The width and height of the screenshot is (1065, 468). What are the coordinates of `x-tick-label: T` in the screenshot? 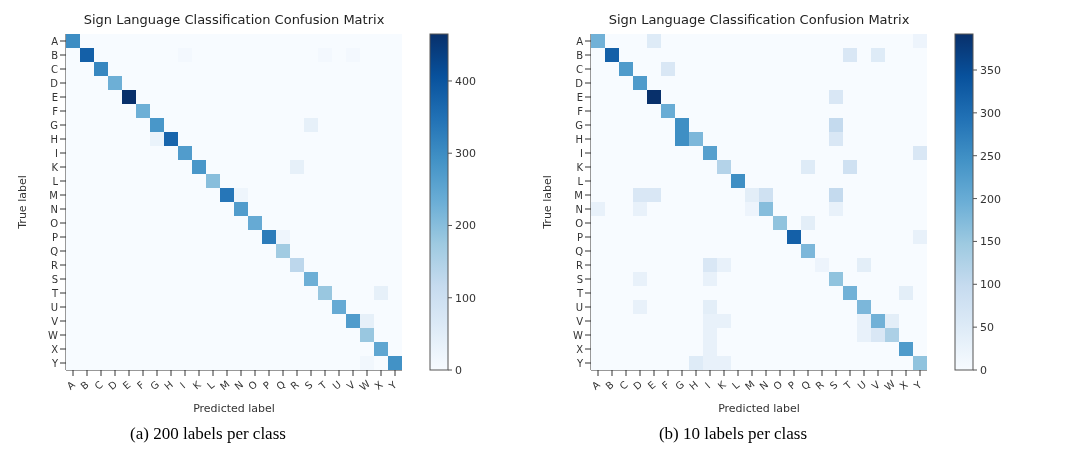 It's located at (323, 385).